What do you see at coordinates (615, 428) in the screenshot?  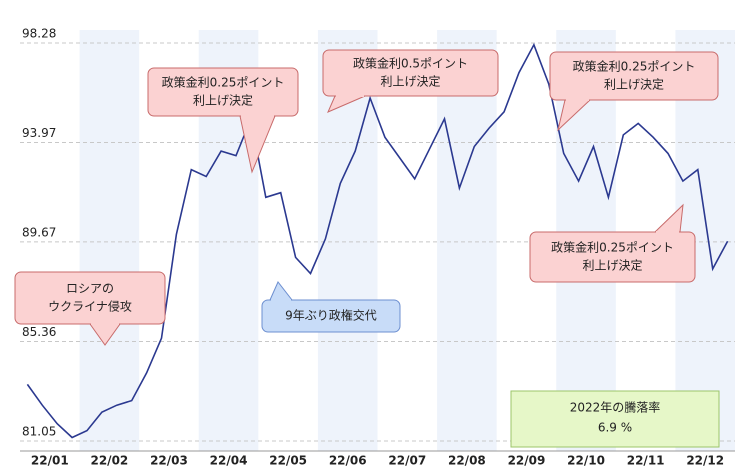 I see `result-value: 6.9 %` at bounding box center [615, 428].